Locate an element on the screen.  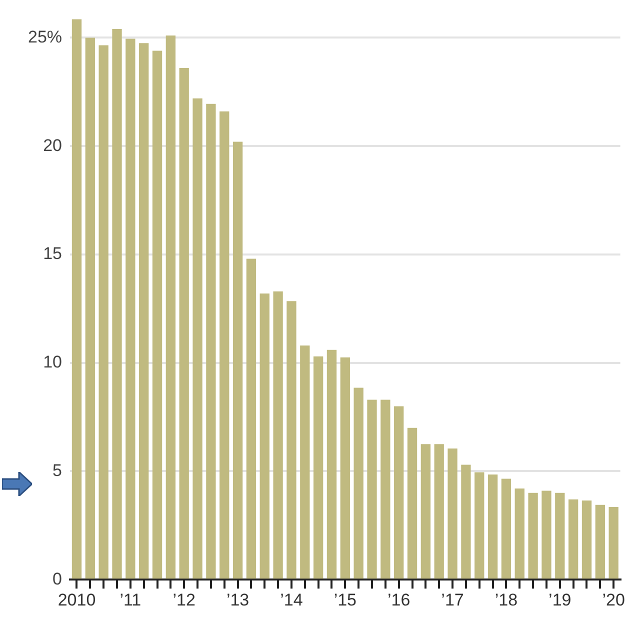
x-tick-label: ’15 is located at coordinates (345, 600).